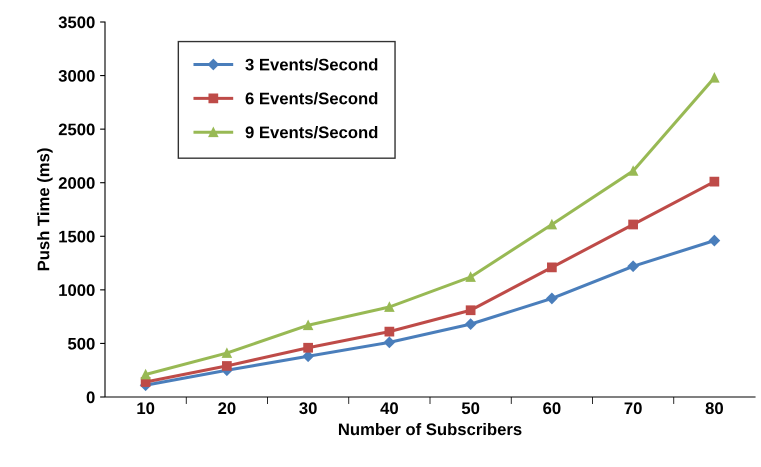  What do you see at coordinates (551, 408) in the screenshot?
I see `x-tick-label: 60` at bounding box center [551, 408].